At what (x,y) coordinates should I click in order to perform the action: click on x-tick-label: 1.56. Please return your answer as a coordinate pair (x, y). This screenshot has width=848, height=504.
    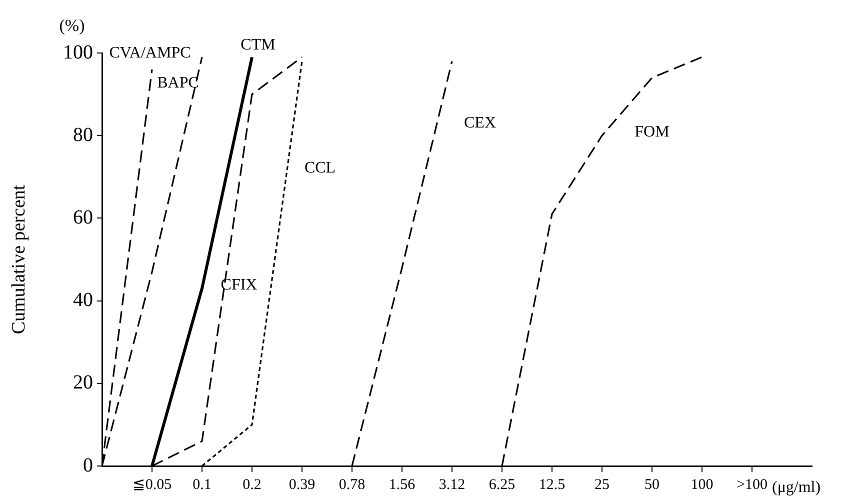
    Looking at the image, I should click on (402, 484).